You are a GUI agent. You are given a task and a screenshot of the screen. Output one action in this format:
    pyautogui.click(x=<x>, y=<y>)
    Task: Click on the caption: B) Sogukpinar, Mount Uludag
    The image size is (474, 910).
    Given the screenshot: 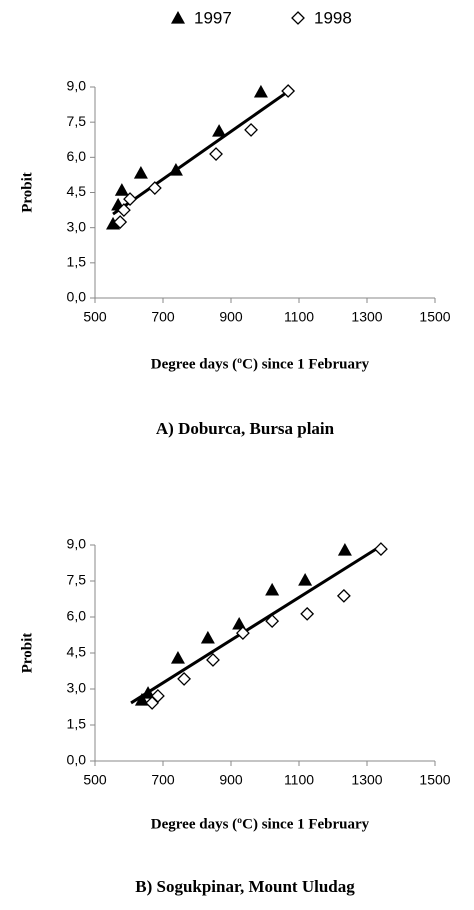 What is the action you would take?
    pyautogui.click(x=245, y=886)
    